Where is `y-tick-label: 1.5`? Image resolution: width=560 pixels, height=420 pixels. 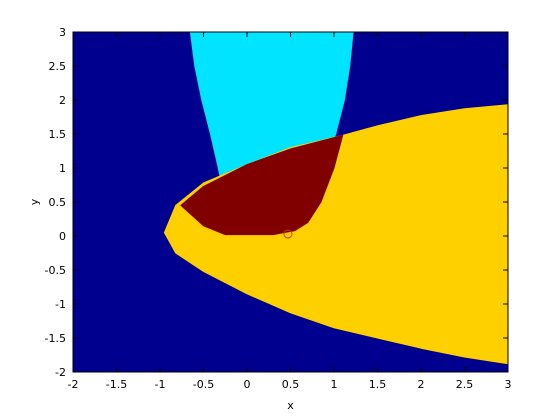
y-tick-label: 1.5 is located at coordinates (58, 134).